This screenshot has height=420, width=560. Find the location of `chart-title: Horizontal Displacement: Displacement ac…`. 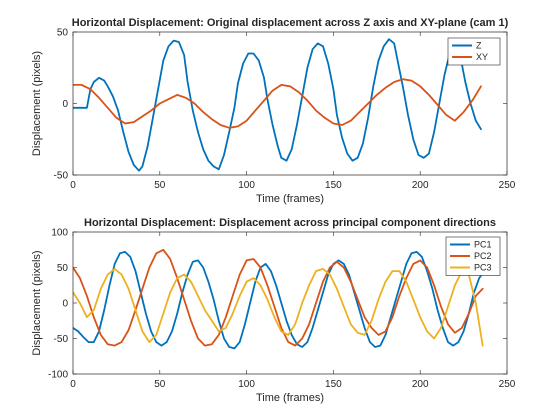

chart-title: Horizontal Displacement: Displacement ac… is located at coordinates (290, 223).